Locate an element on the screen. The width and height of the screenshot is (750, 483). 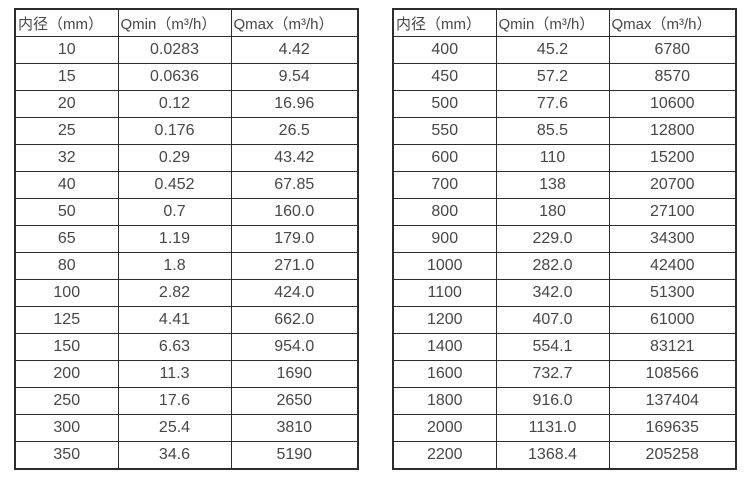
qmin-cell: 25.4 is located at coordinates (174, 428).